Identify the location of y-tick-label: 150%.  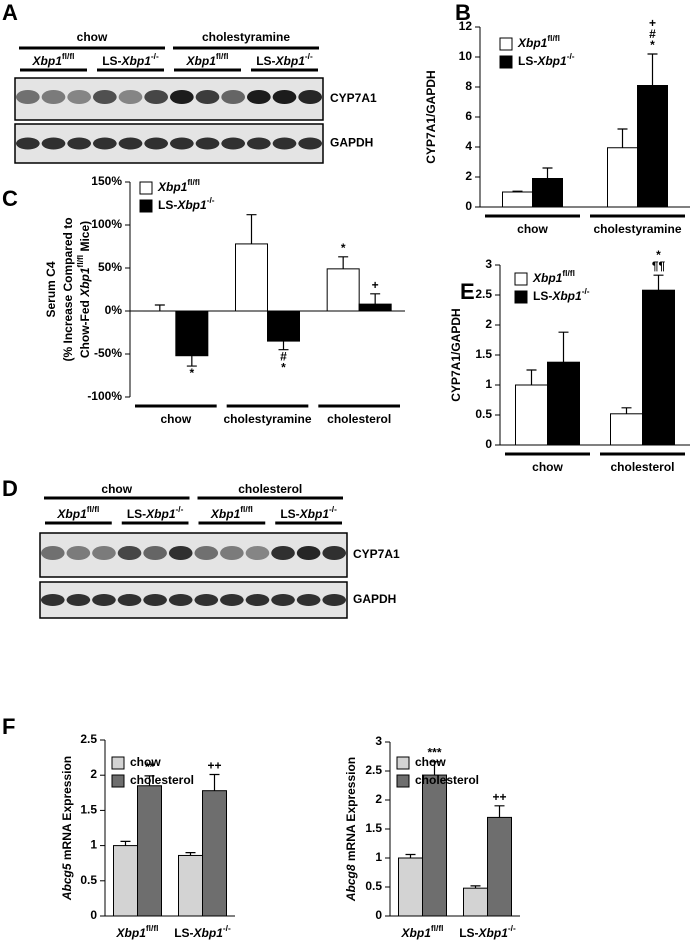
(106, 181).